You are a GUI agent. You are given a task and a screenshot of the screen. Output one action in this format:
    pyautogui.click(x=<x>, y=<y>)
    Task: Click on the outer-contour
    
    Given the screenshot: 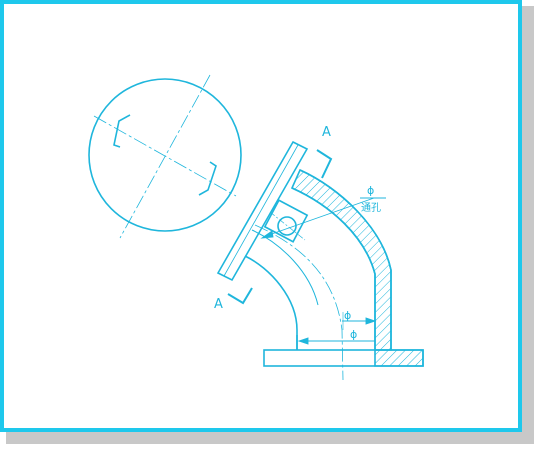 What is the action you would take?
    pyautogui.click(x=345, y=259)
    